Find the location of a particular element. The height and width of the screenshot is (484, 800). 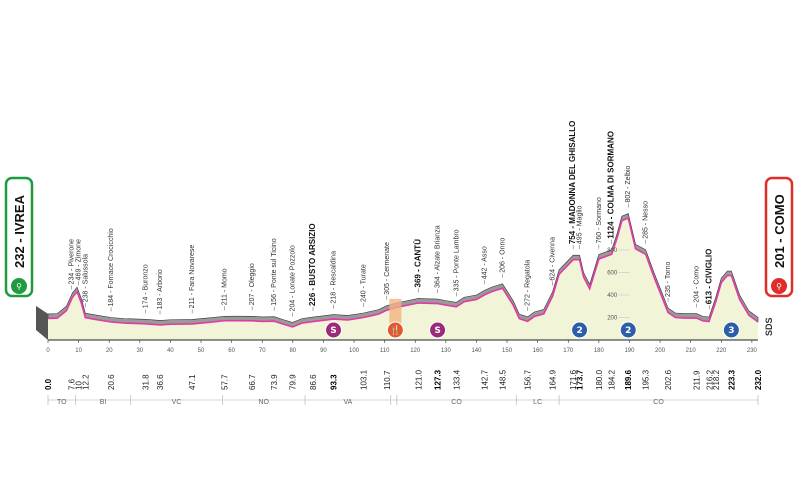

x-tick-label: 90 is located at coordinates (323, 351).